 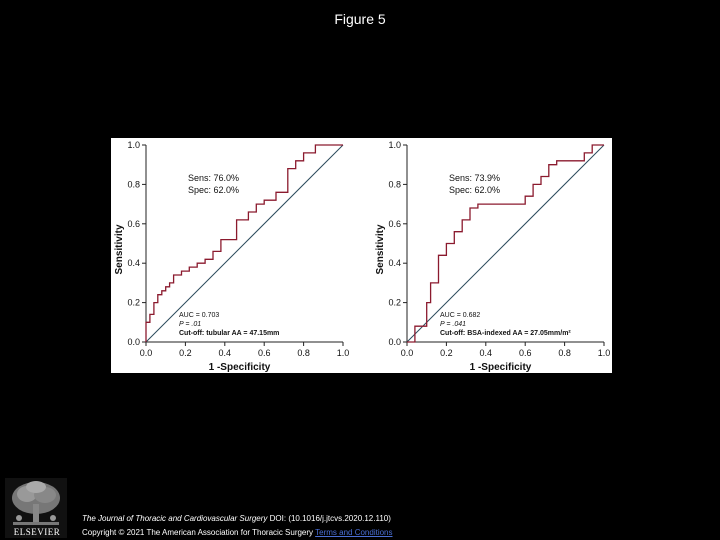 I want to click on publisher-logo-text: ELSEVIER, so click(x=37, y=532).